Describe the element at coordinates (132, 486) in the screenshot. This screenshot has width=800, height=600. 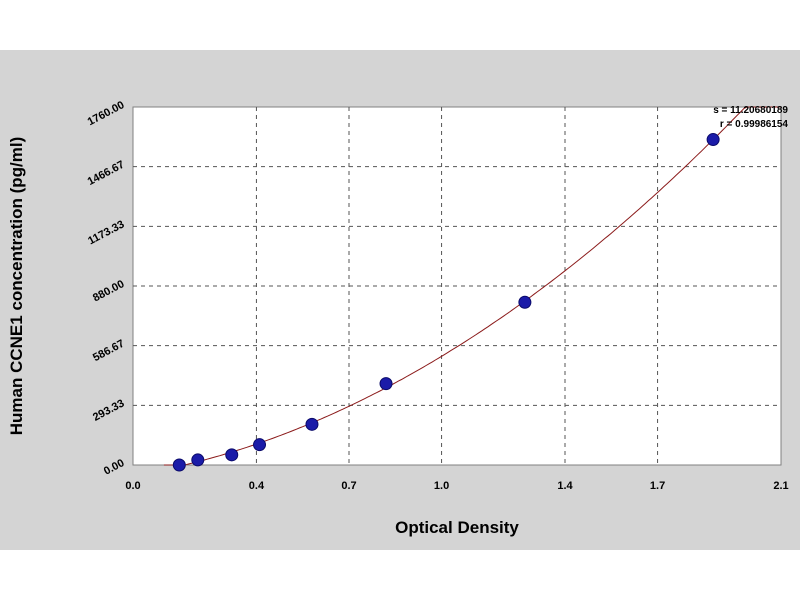
I see `x-tick-label: 0.0` at that location.